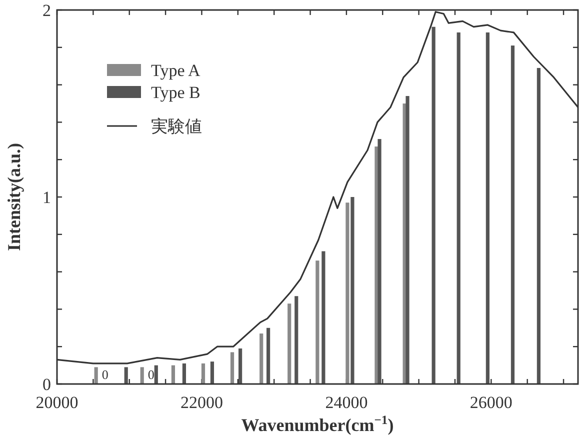  What do you see at coordinates (346, 402) in the screenshot?
I see `x-tick-label: 24000` at bounding box center [346, 402].